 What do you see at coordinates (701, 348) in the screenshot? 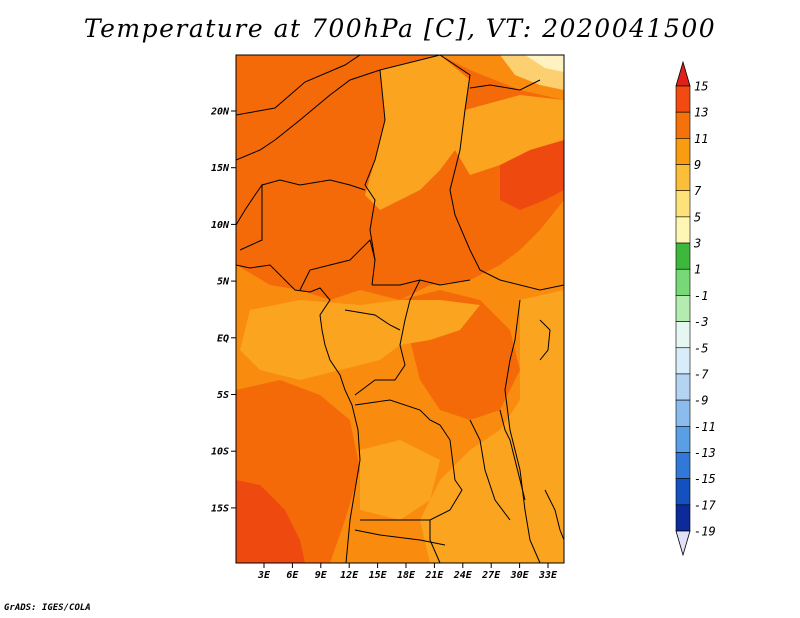
I see `colorbar-label: -5` at bounding box center [701, 348].